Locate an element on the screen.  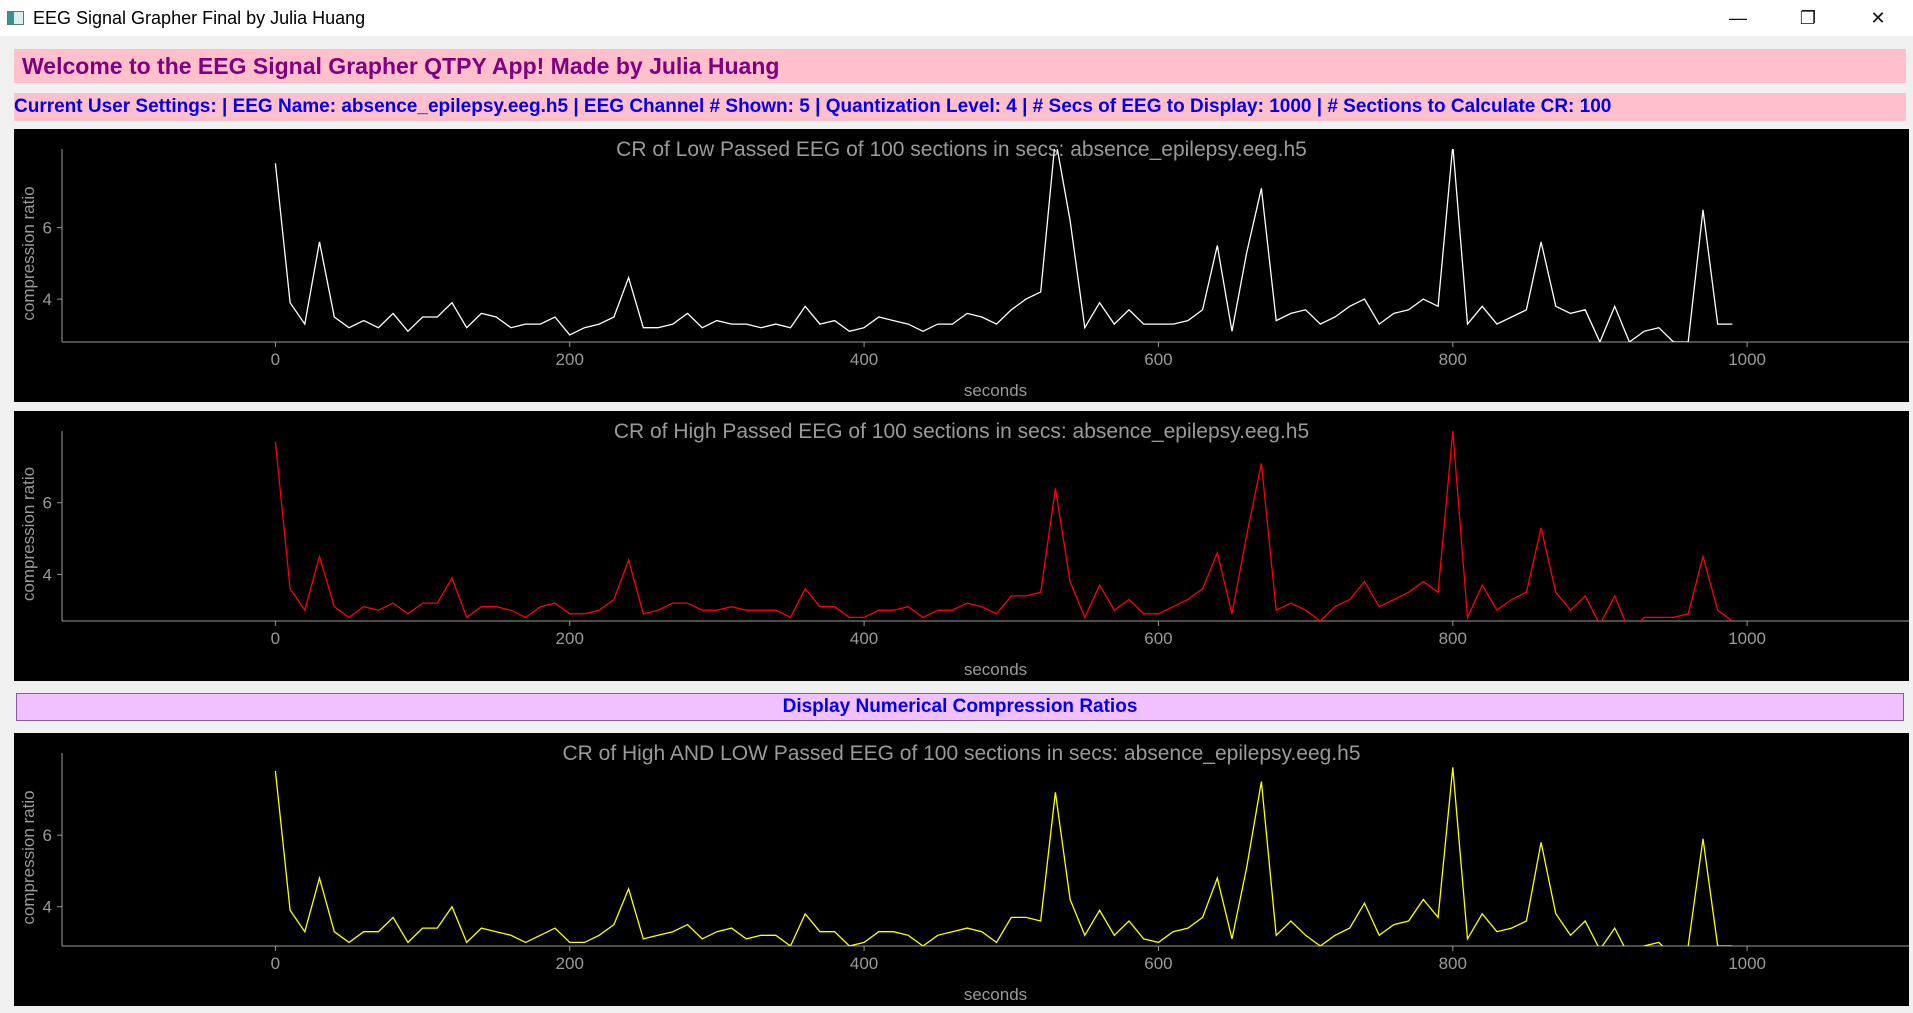
high-pass-x-tick-label: 0 is located at coordinates (275, 638).